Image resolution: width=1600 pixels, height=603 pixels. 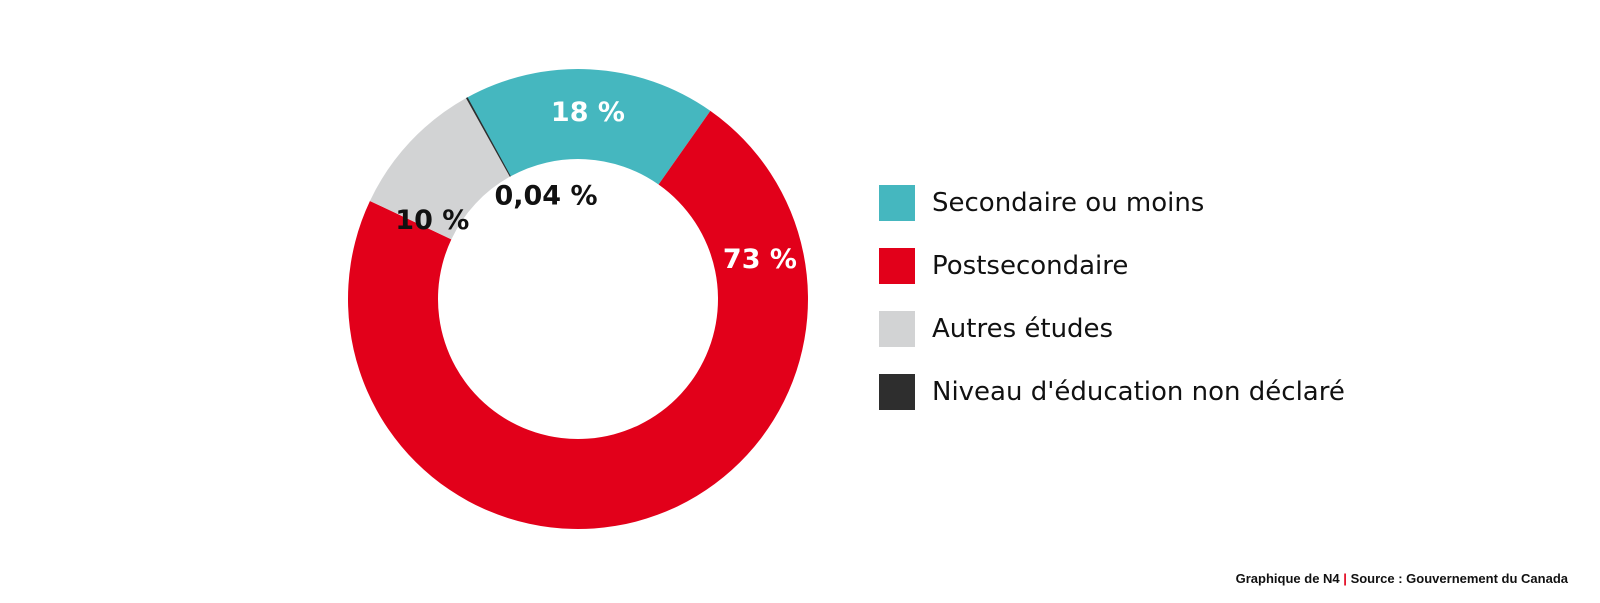 I want to click on data-label: 18 %, so click(x=588, y=112).